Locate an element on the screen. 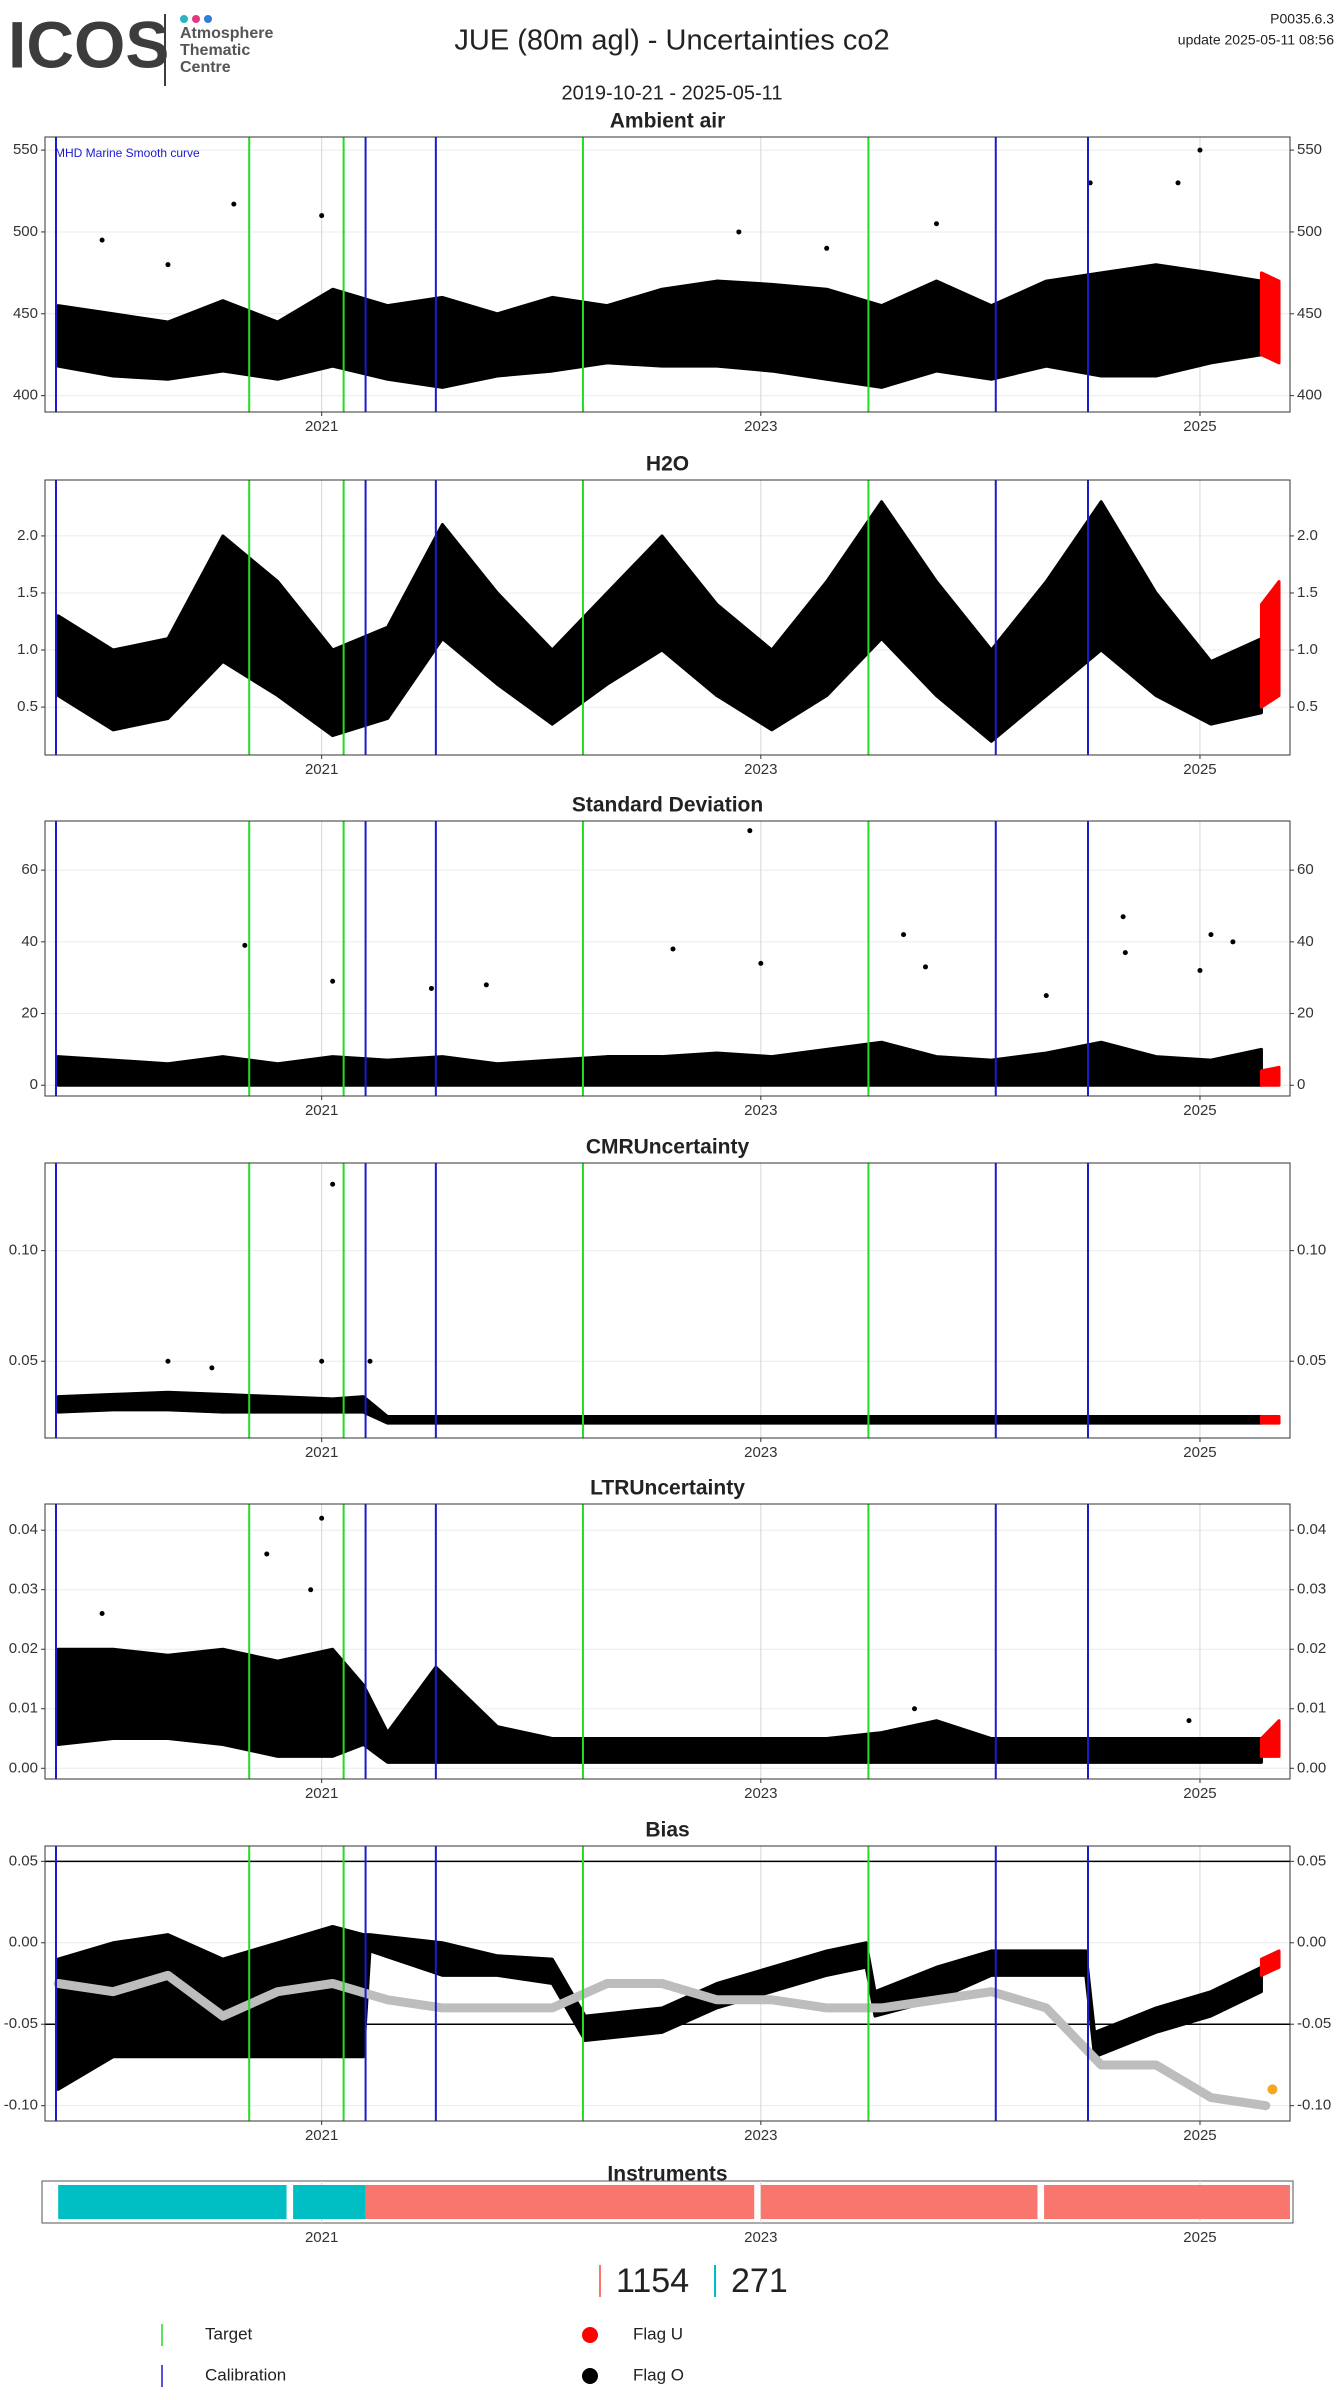  count-label: 1154 is located at coordinates (652, 2281).